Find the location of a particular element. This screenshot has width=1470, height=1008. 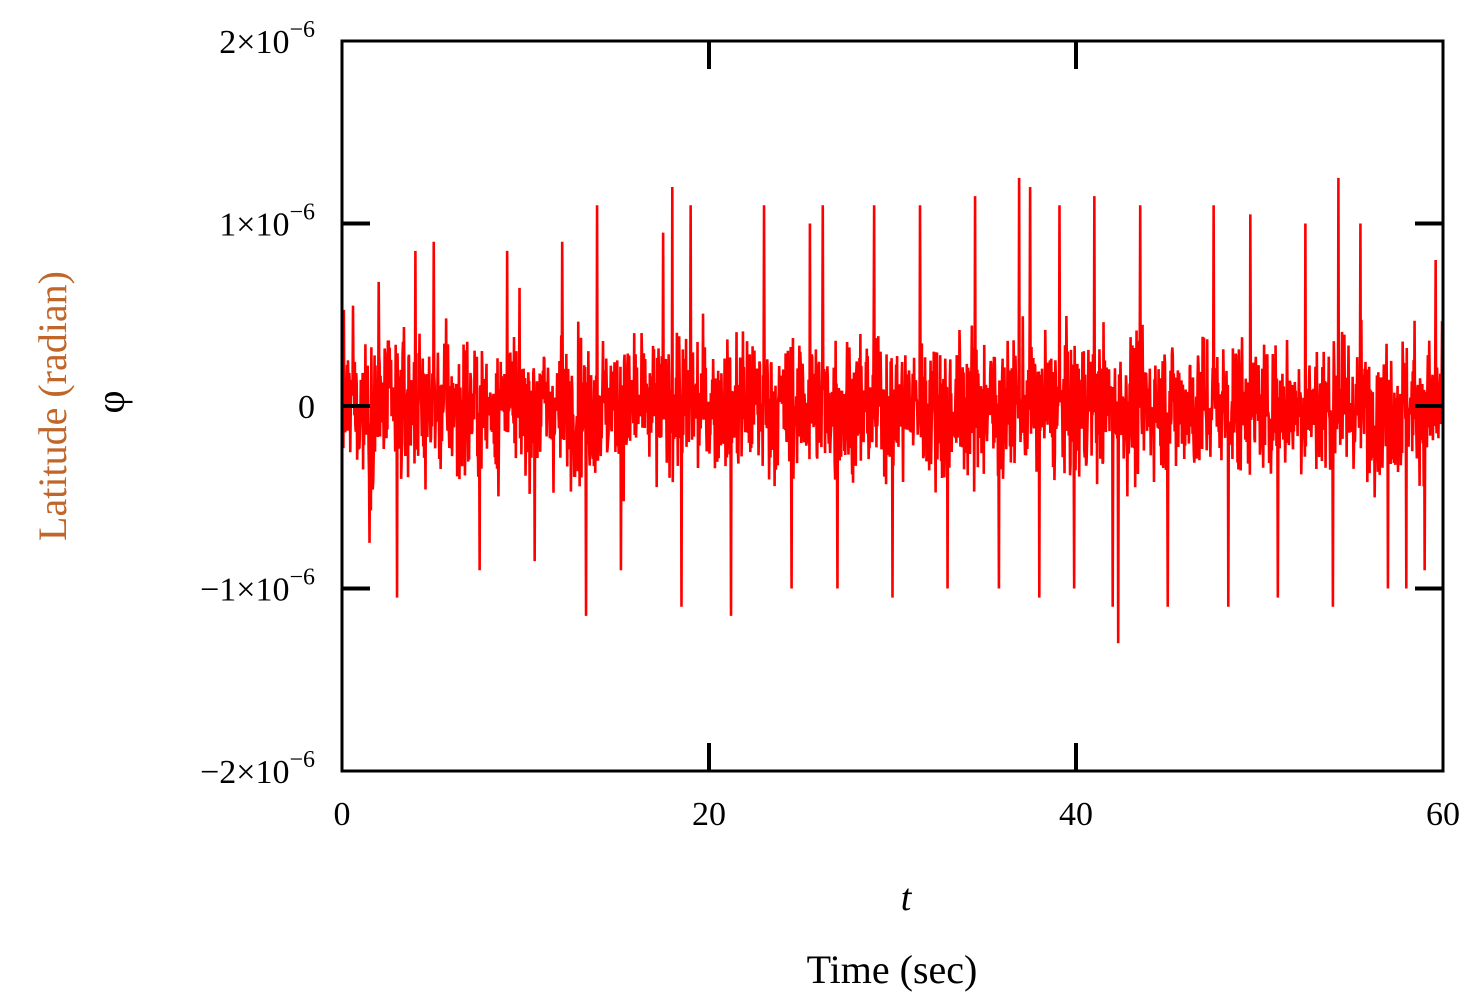

y-axis-title: Latitude (radian) is located at coordinates (52, 406).